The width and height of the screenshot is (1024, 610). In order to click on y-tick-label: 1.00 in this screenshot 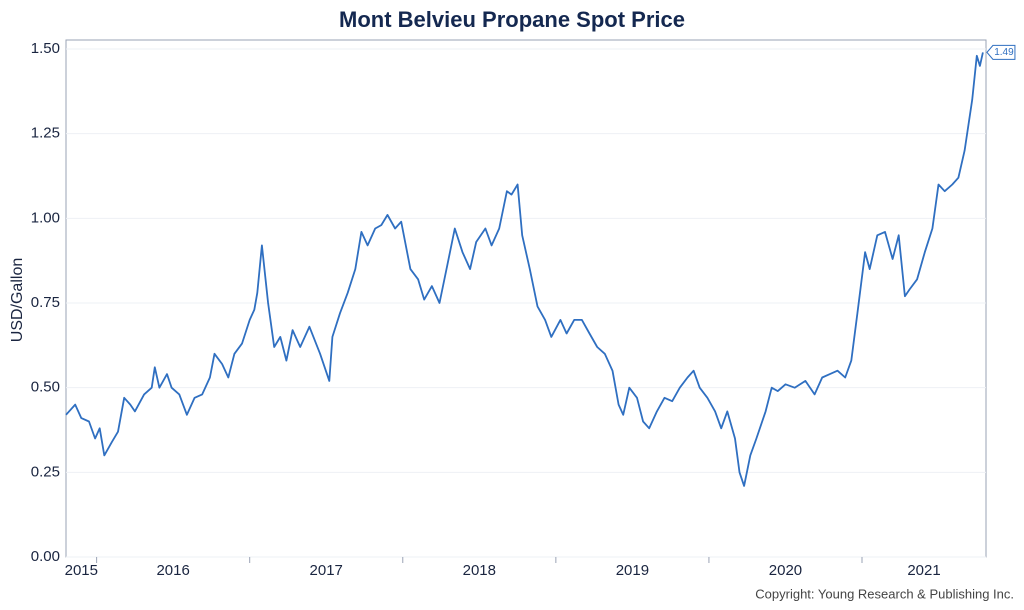, I will do `click(45, 217)`.